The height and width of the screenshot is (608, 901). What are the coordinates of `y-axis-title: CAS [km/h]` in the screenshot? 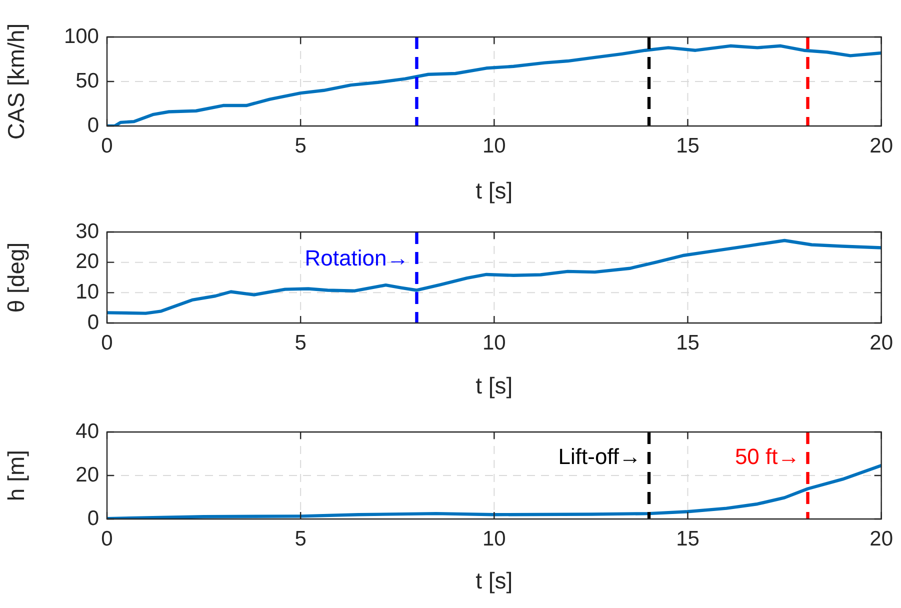 It's located at (16, 81).